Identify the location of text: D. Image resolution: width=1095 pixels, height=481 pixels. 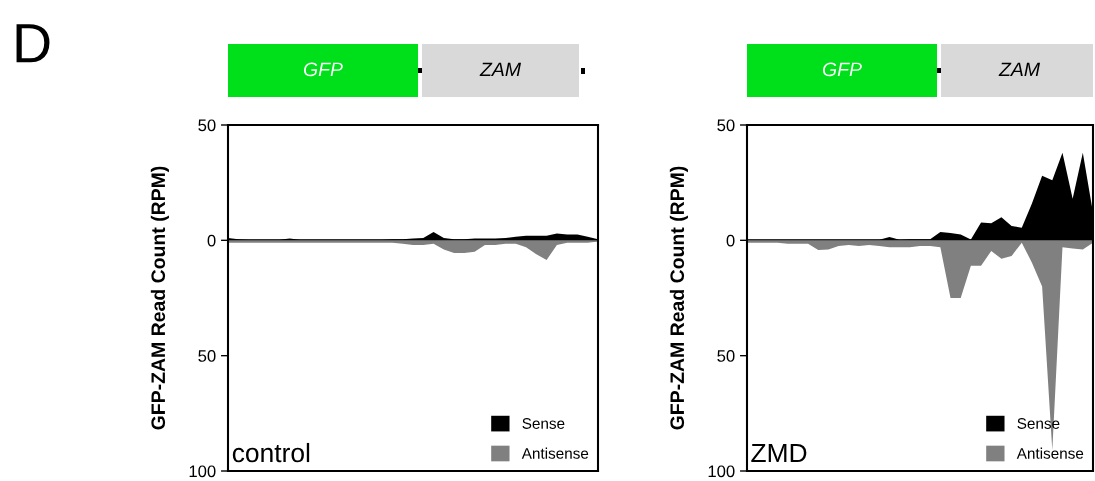
(33, 43).